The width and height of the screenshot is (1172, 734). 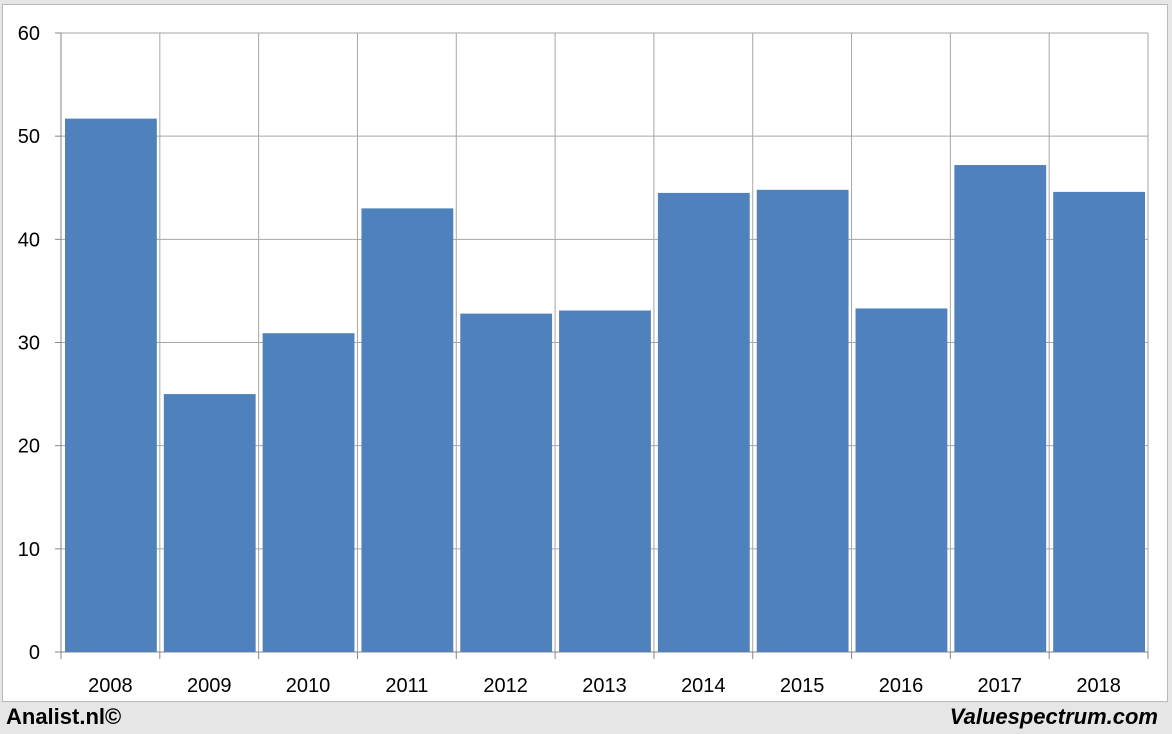 I want to click on x-tick-label: 2018, so click(x=1098, y=686).